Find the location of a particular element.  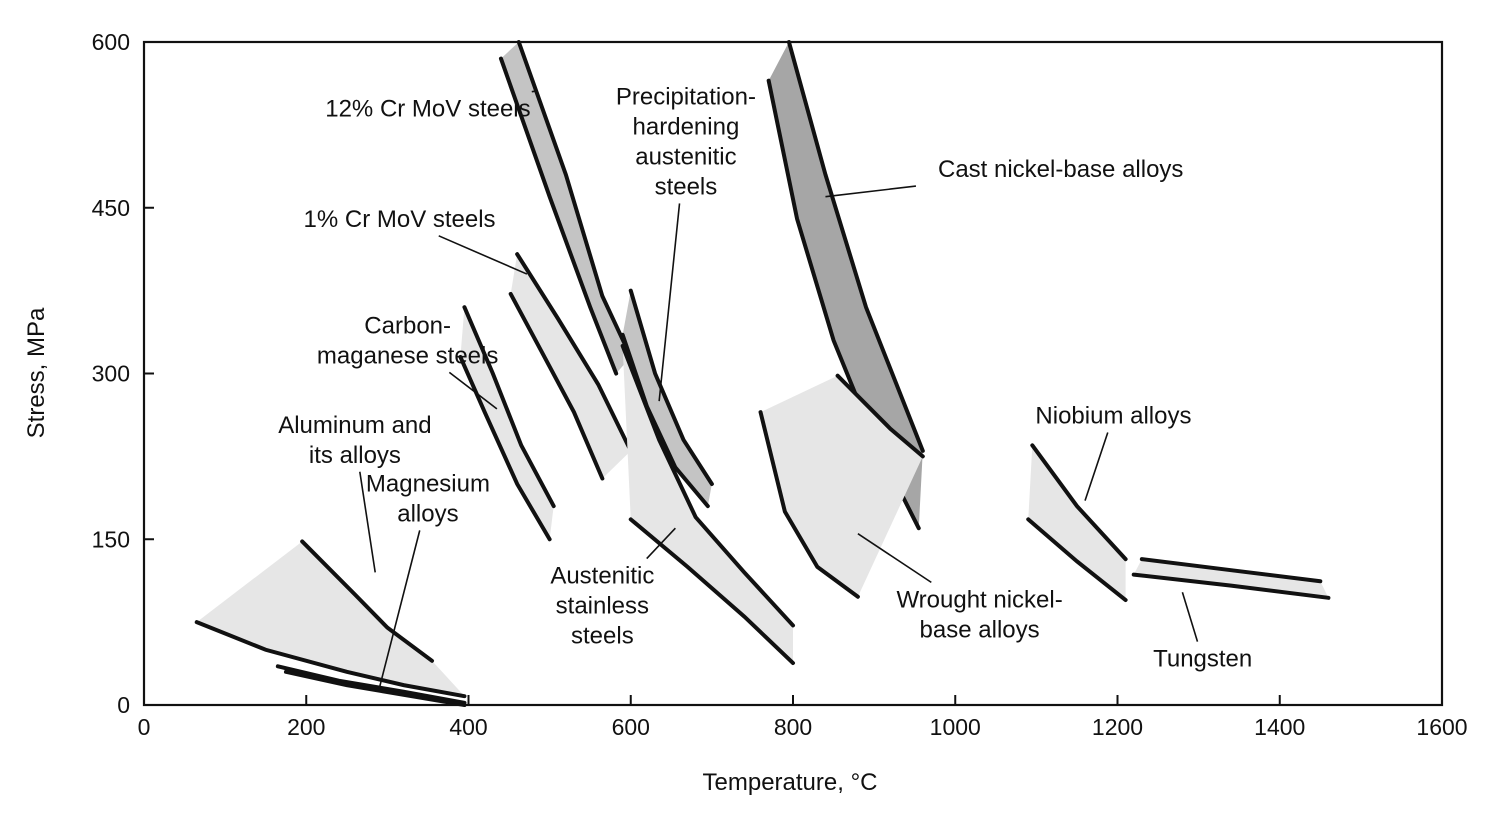

niobium-alloys-label: Niobium alloys is located at coordinates (1113, 415).